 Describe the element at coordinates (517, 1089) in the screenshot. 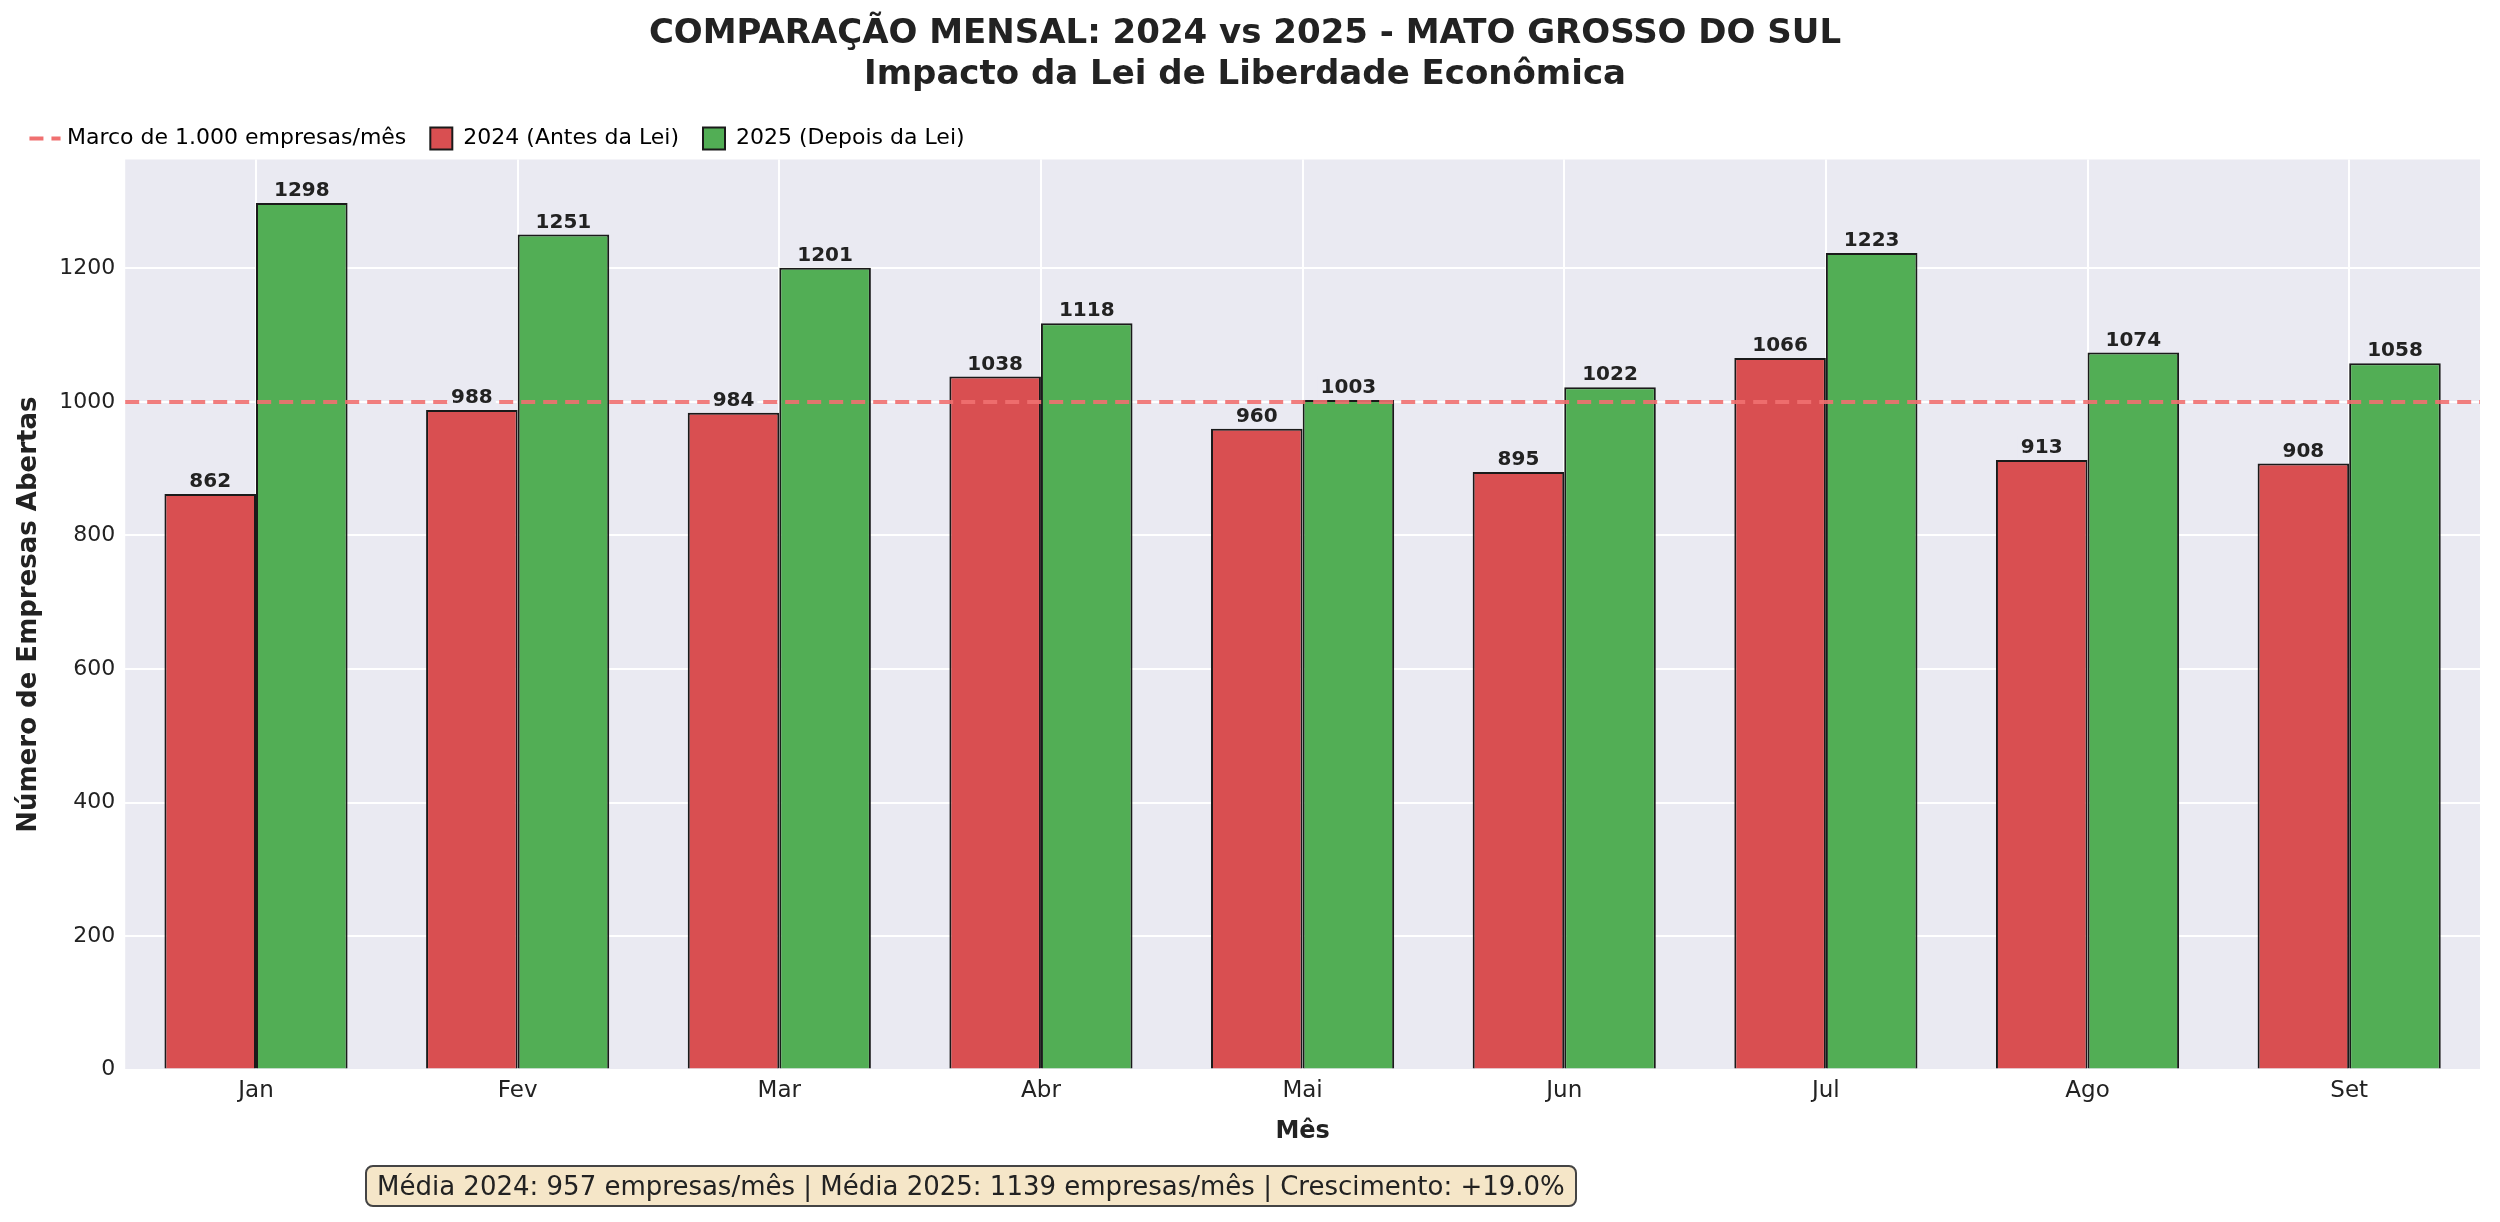

I see `x-tick-label: Fev` at that location.